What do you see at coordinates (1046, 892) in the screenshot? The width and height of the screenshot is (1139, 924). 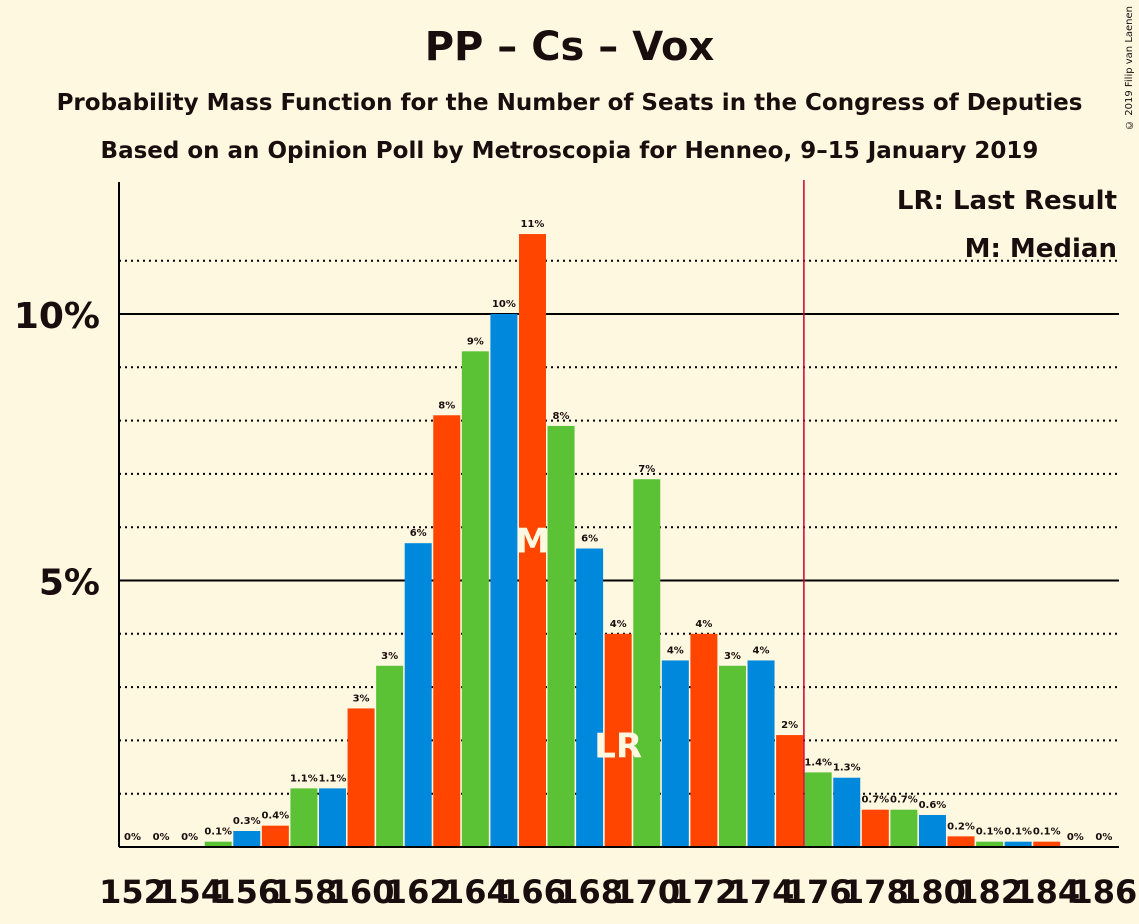 I see `x-tick-label: 184` at bounding box center [1046, 892].